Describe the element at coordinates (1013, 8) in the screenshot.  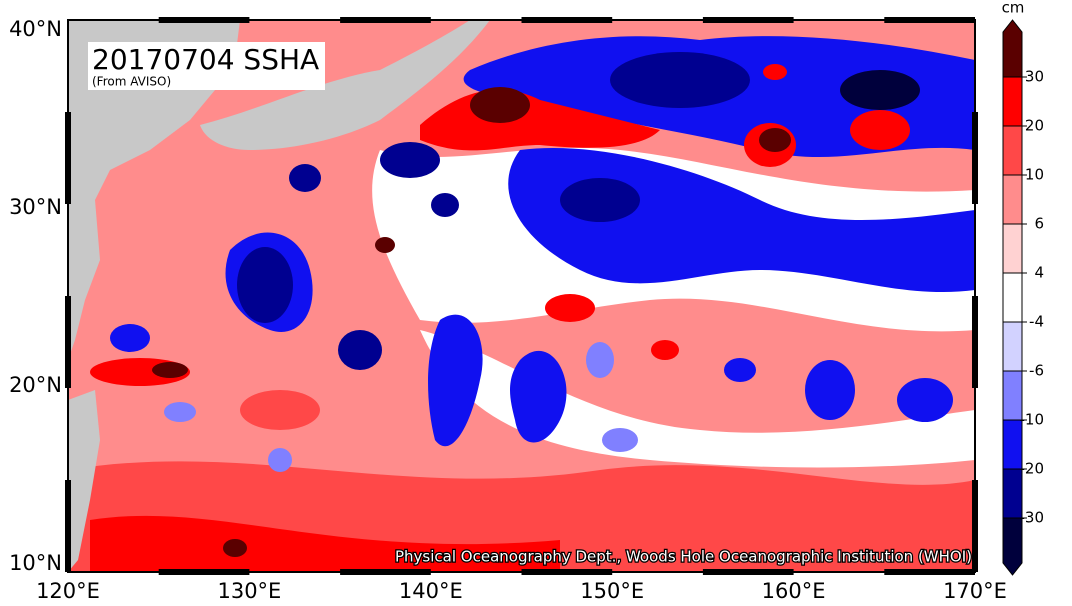
I see `colorbar-unit: cm` at that location.